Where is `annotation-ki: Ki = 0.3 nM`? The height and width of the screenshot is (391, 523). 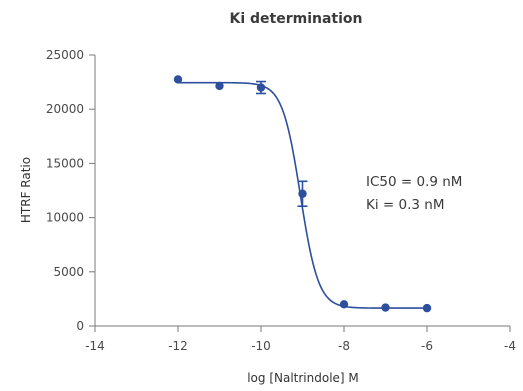
annotation-ki: Ki = 0.3 nM is located at coordinates (405, 205).